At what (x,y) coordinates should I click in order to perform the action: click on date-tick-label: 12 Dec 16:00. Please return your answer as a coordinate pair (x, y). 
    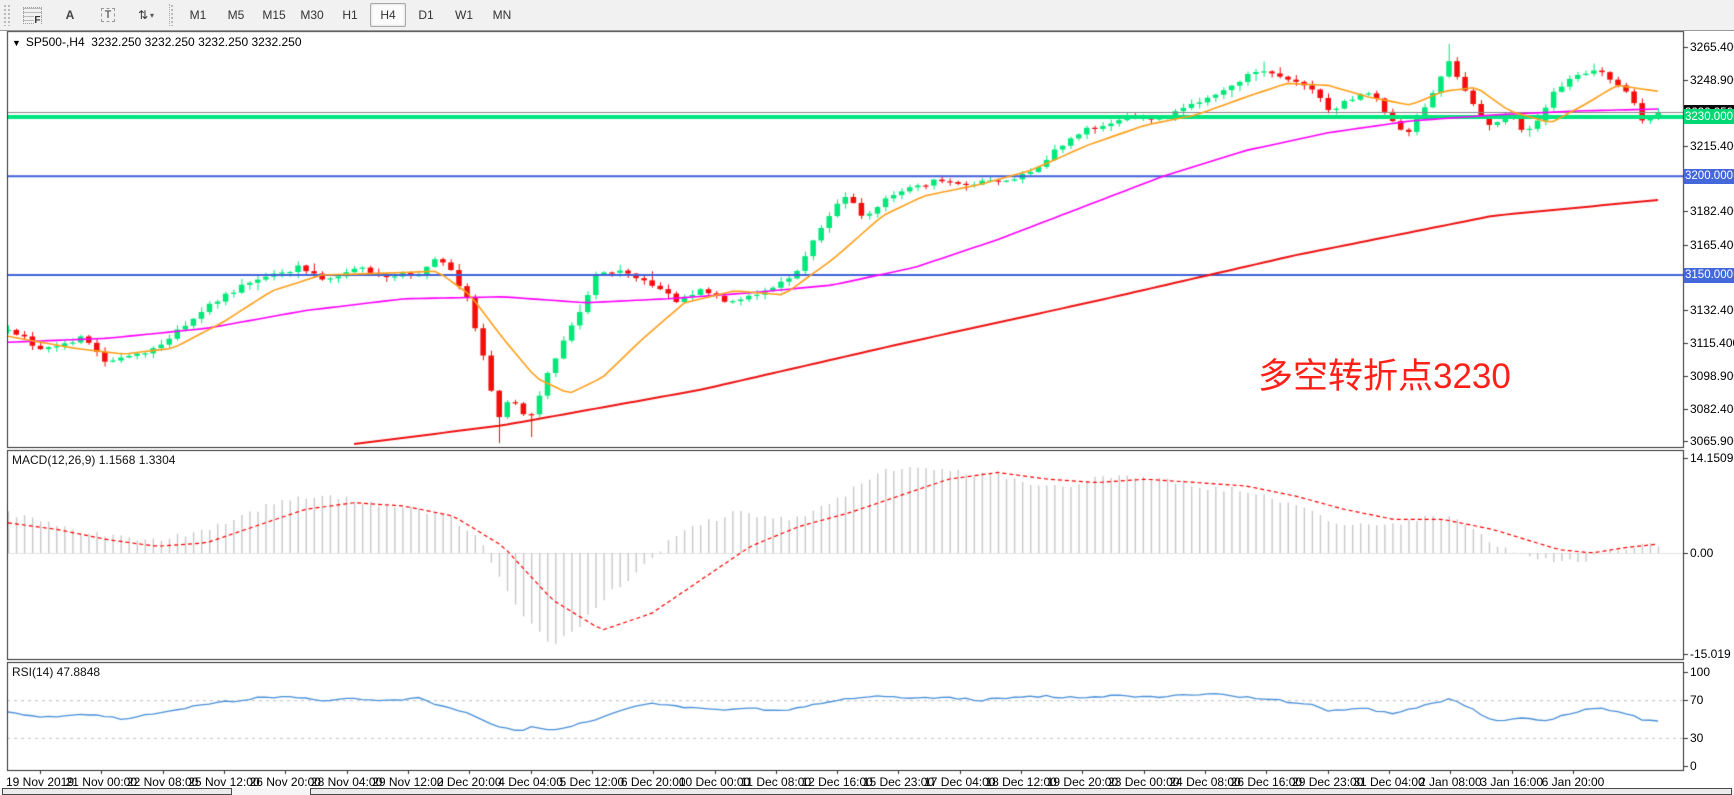
    Looking at the image, I should click on (837, 782).